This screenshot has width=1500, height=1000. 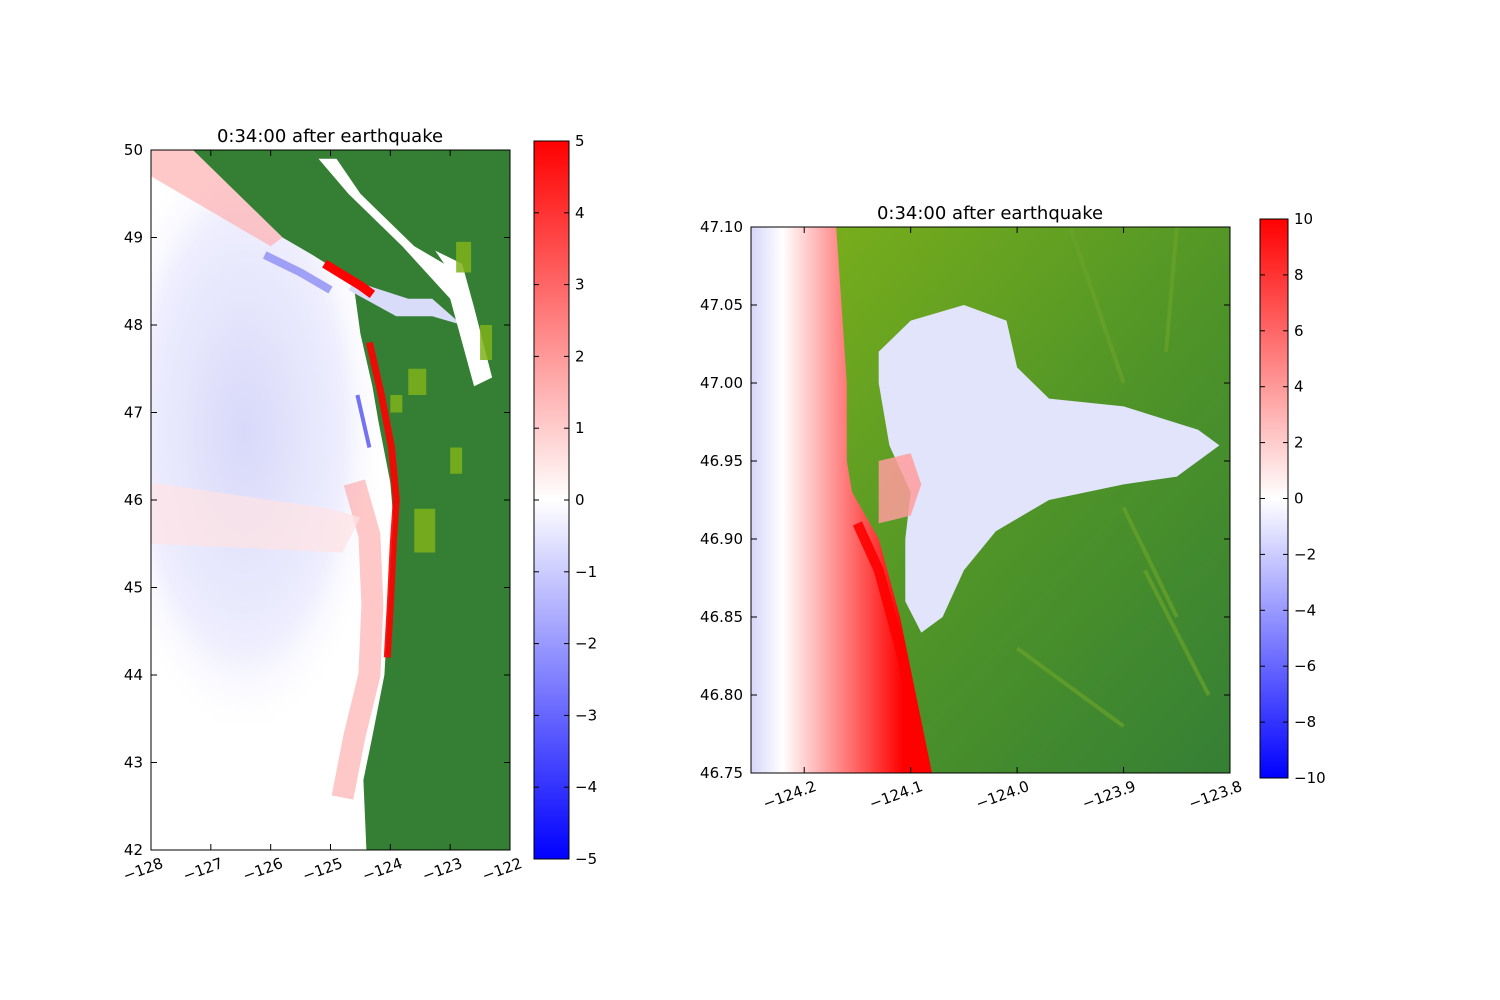 What do you see at coordinates (382, 869) in the screenshot?
I see `x-tick-label: −124` at bounding box center [382, 869].